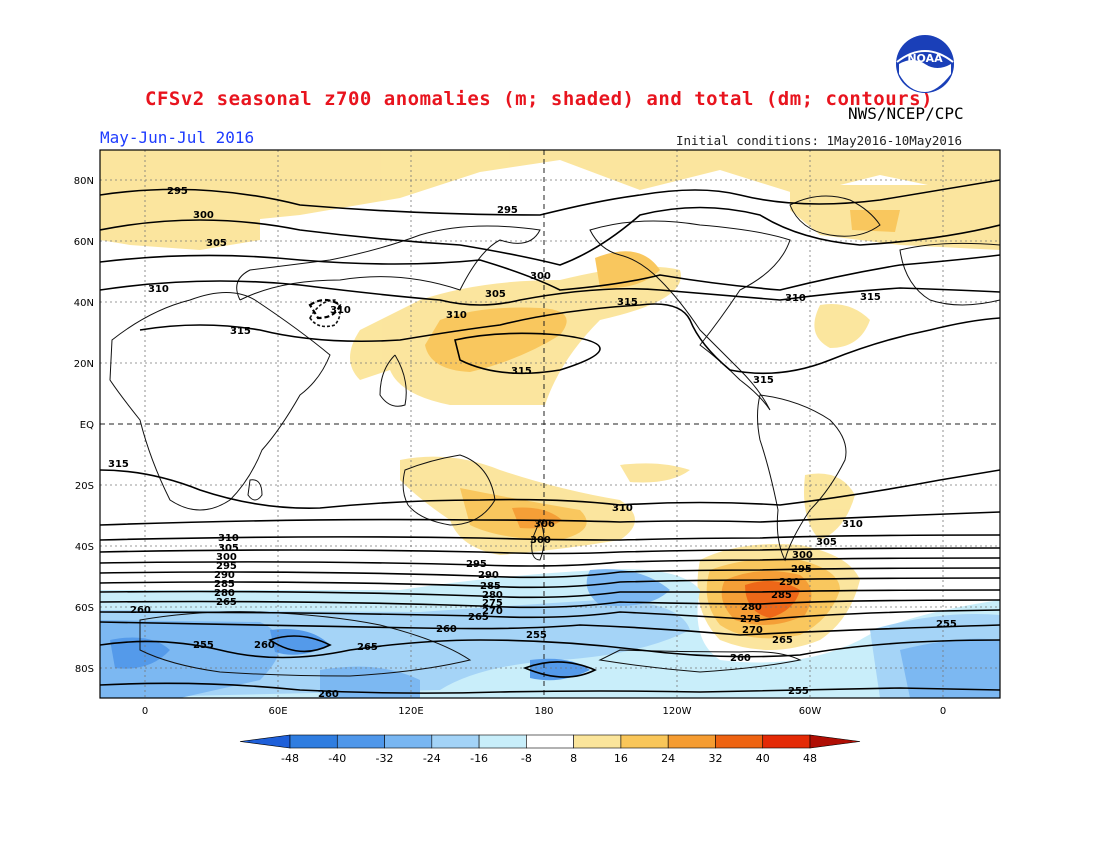  What do you see at coordinates (265, 741) in the screenshot?
I see `colorbar-arrow-left` at bounding box center [265, 741].